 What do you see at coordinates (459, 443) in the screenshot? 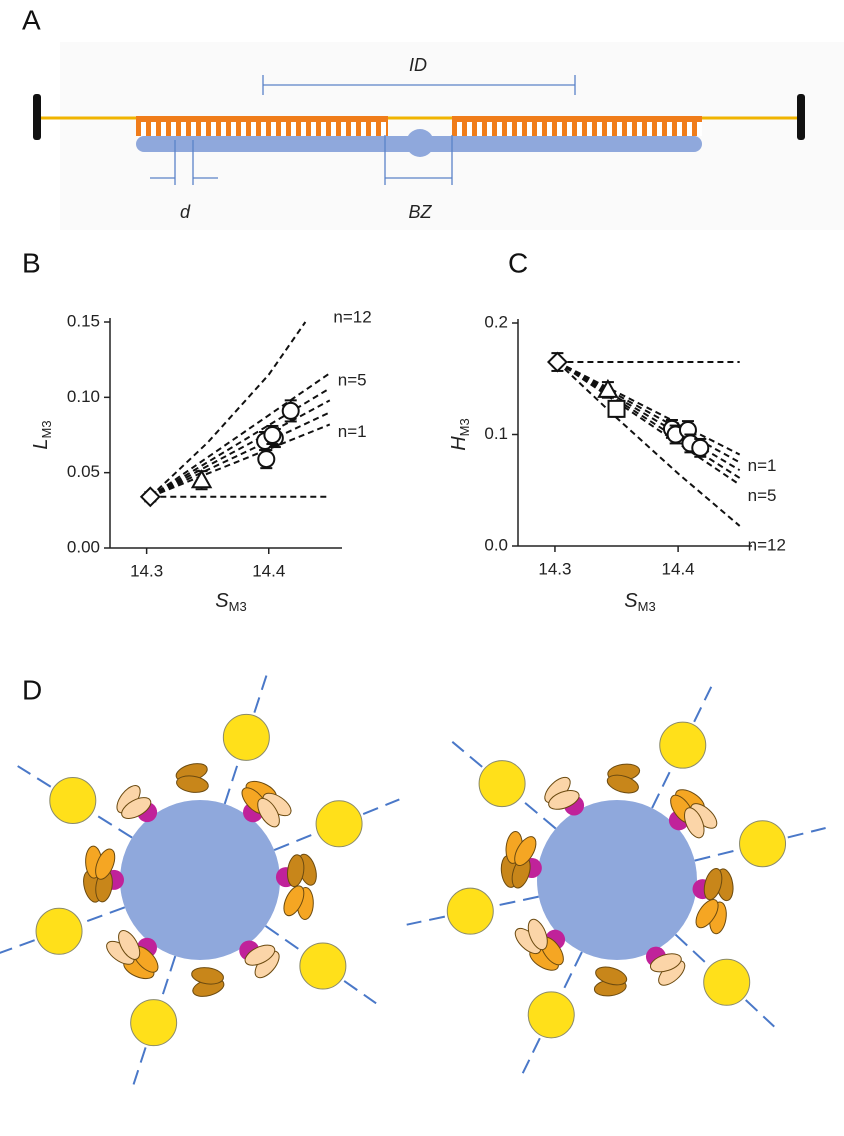
I see `axis-label-text: H` at bounding box center [459, 443].